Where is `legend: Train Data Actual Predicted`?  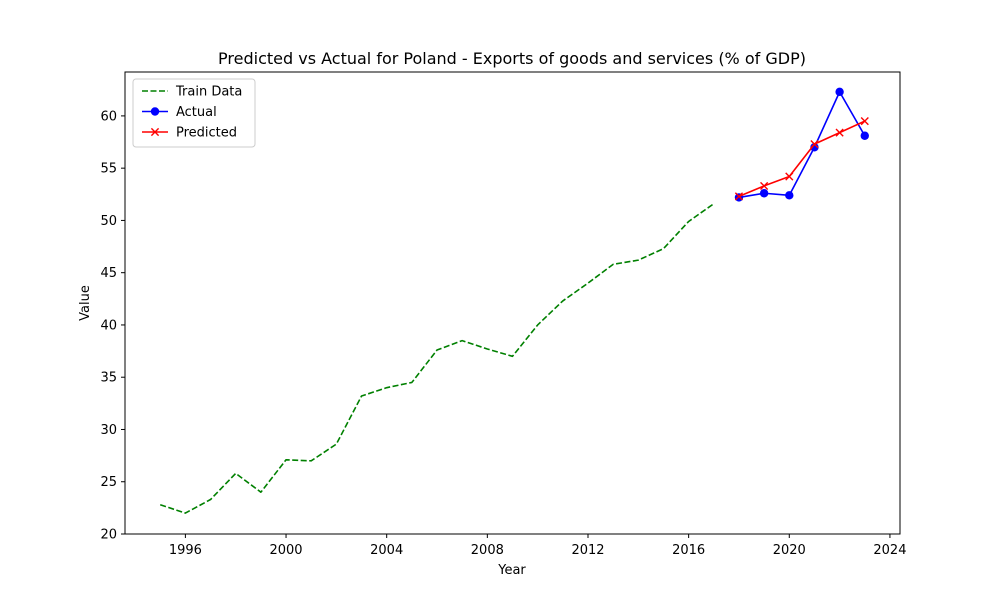 legend: Train Data Actual Predicted is located at coordinates (194, 113).